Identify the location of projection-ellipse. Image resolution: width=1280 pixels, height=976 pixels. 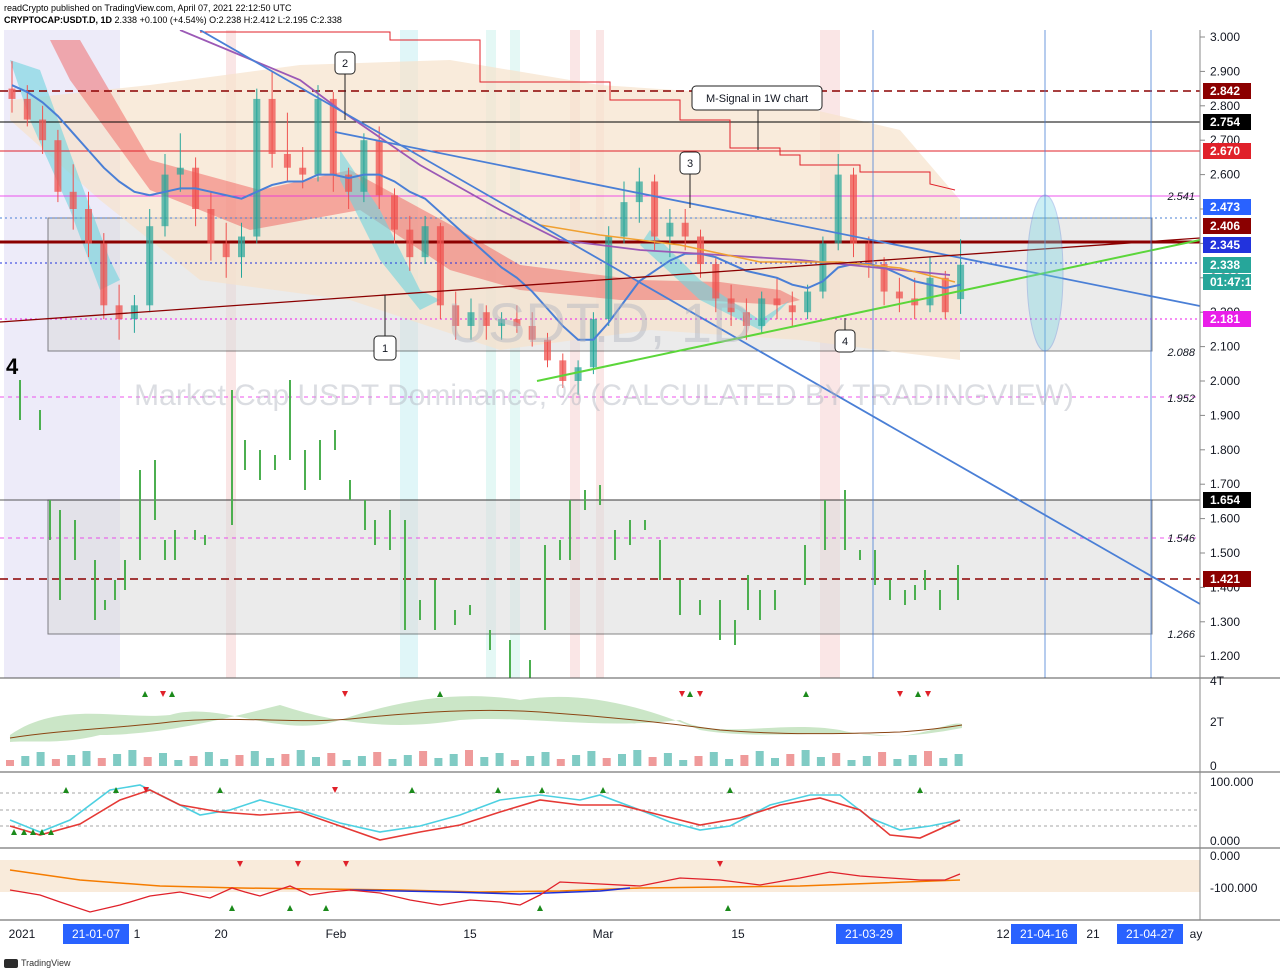
(1045, 273).